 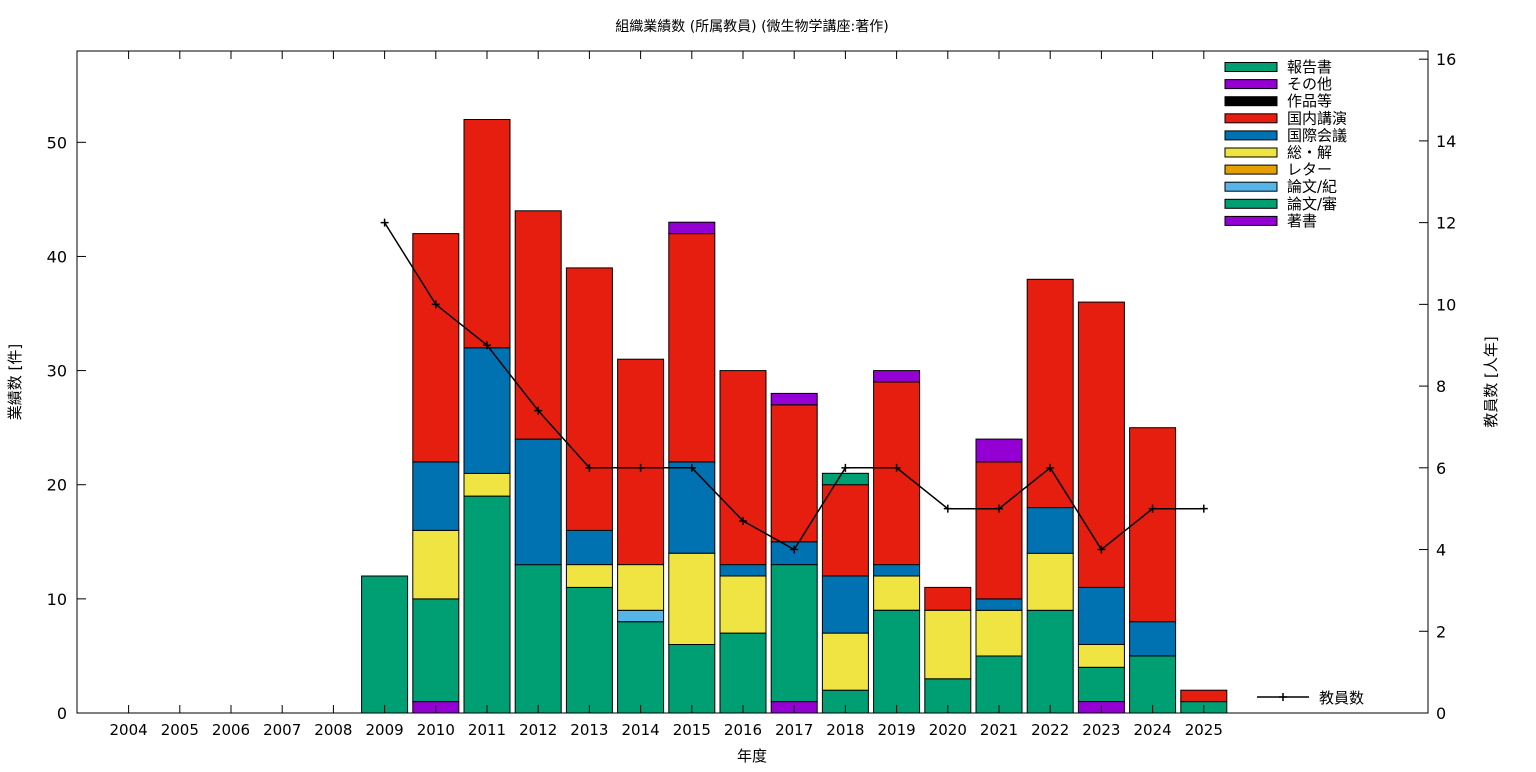 What do you see at coordinates (1441, 550) in the screenshot?
I see `y2-tick-label: 4` at bounding box center [1441, 550].